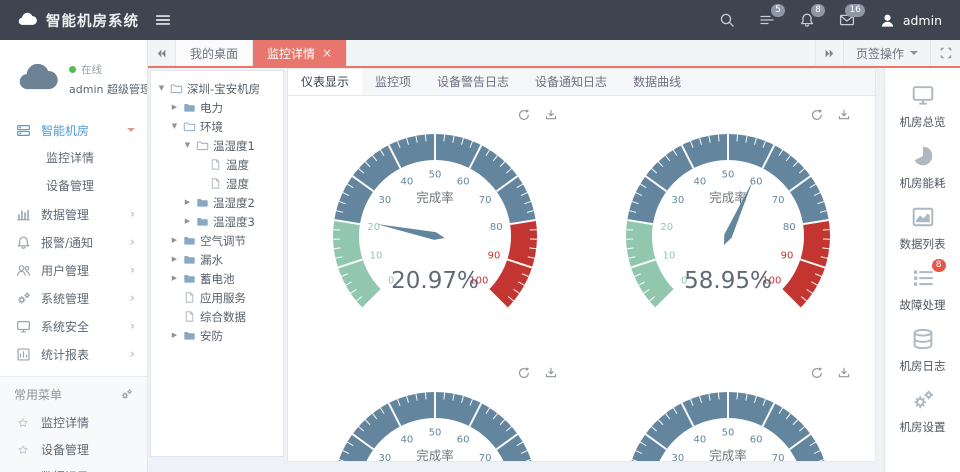 This screenshot has width=960, height=472. Describe the element at coordinates (219, 164) in the screenshot. I see `tree-node: 温度` at that location.